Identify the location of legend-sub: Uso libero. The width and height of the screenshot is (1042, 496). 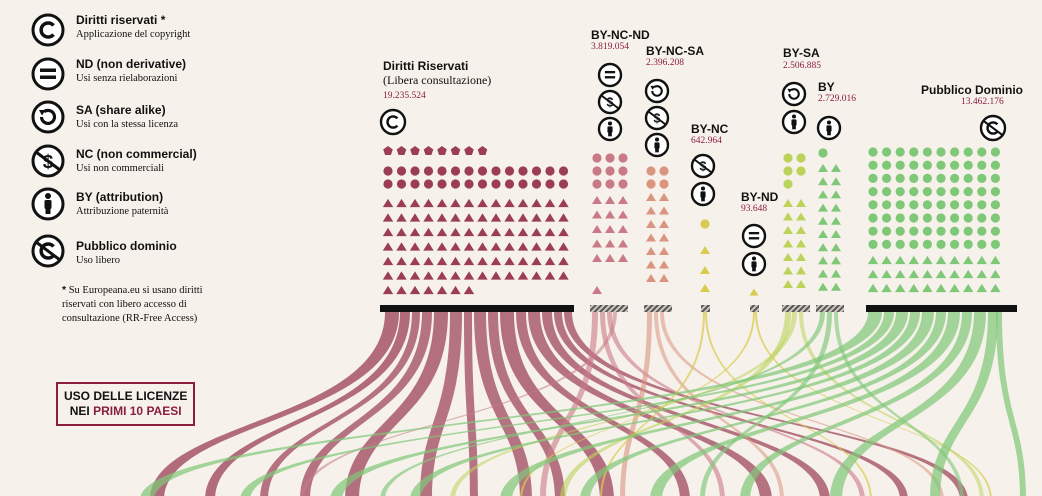
(98, 260).